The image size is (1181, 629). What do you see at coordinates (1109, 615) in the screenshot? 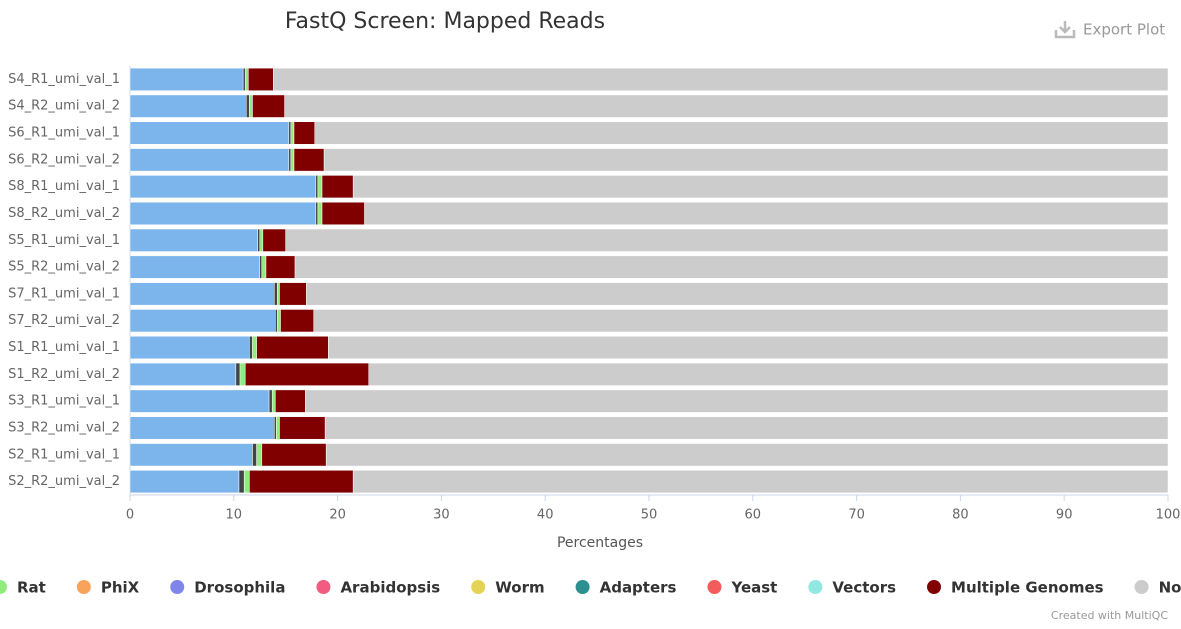
I see `credit: Created with MultiQC` at bounding box center [1109, 615].